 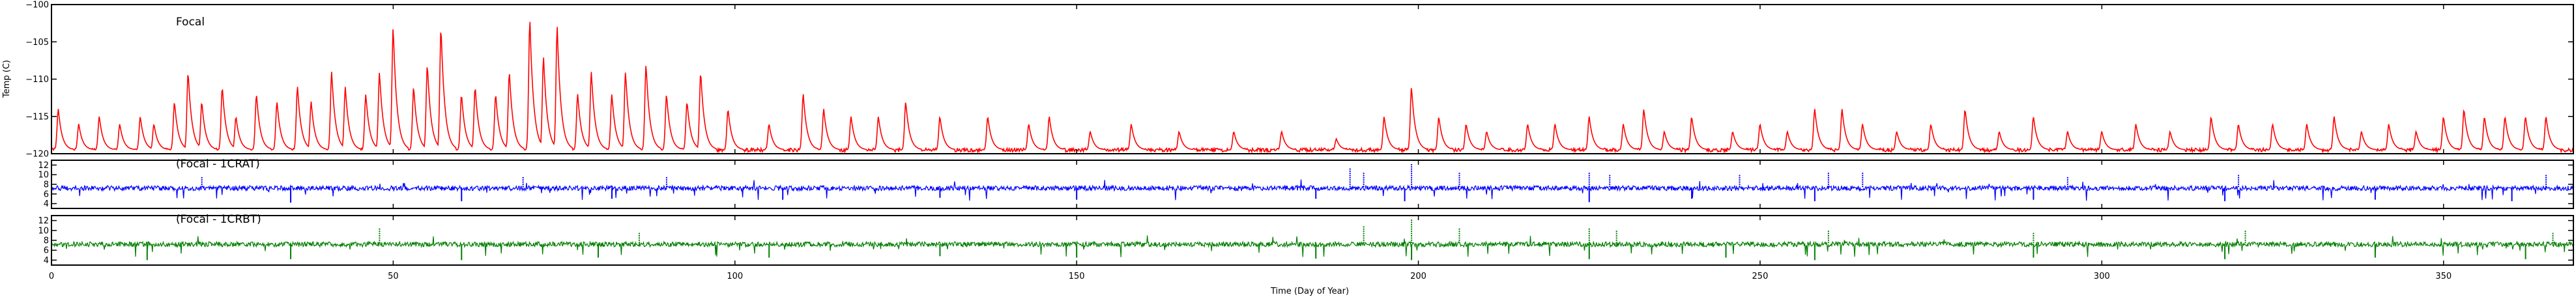 What do you see at coordinates (37, 155) in the screenshot?
I see `y-tick-label: −120` at bounding box center [37, 155].